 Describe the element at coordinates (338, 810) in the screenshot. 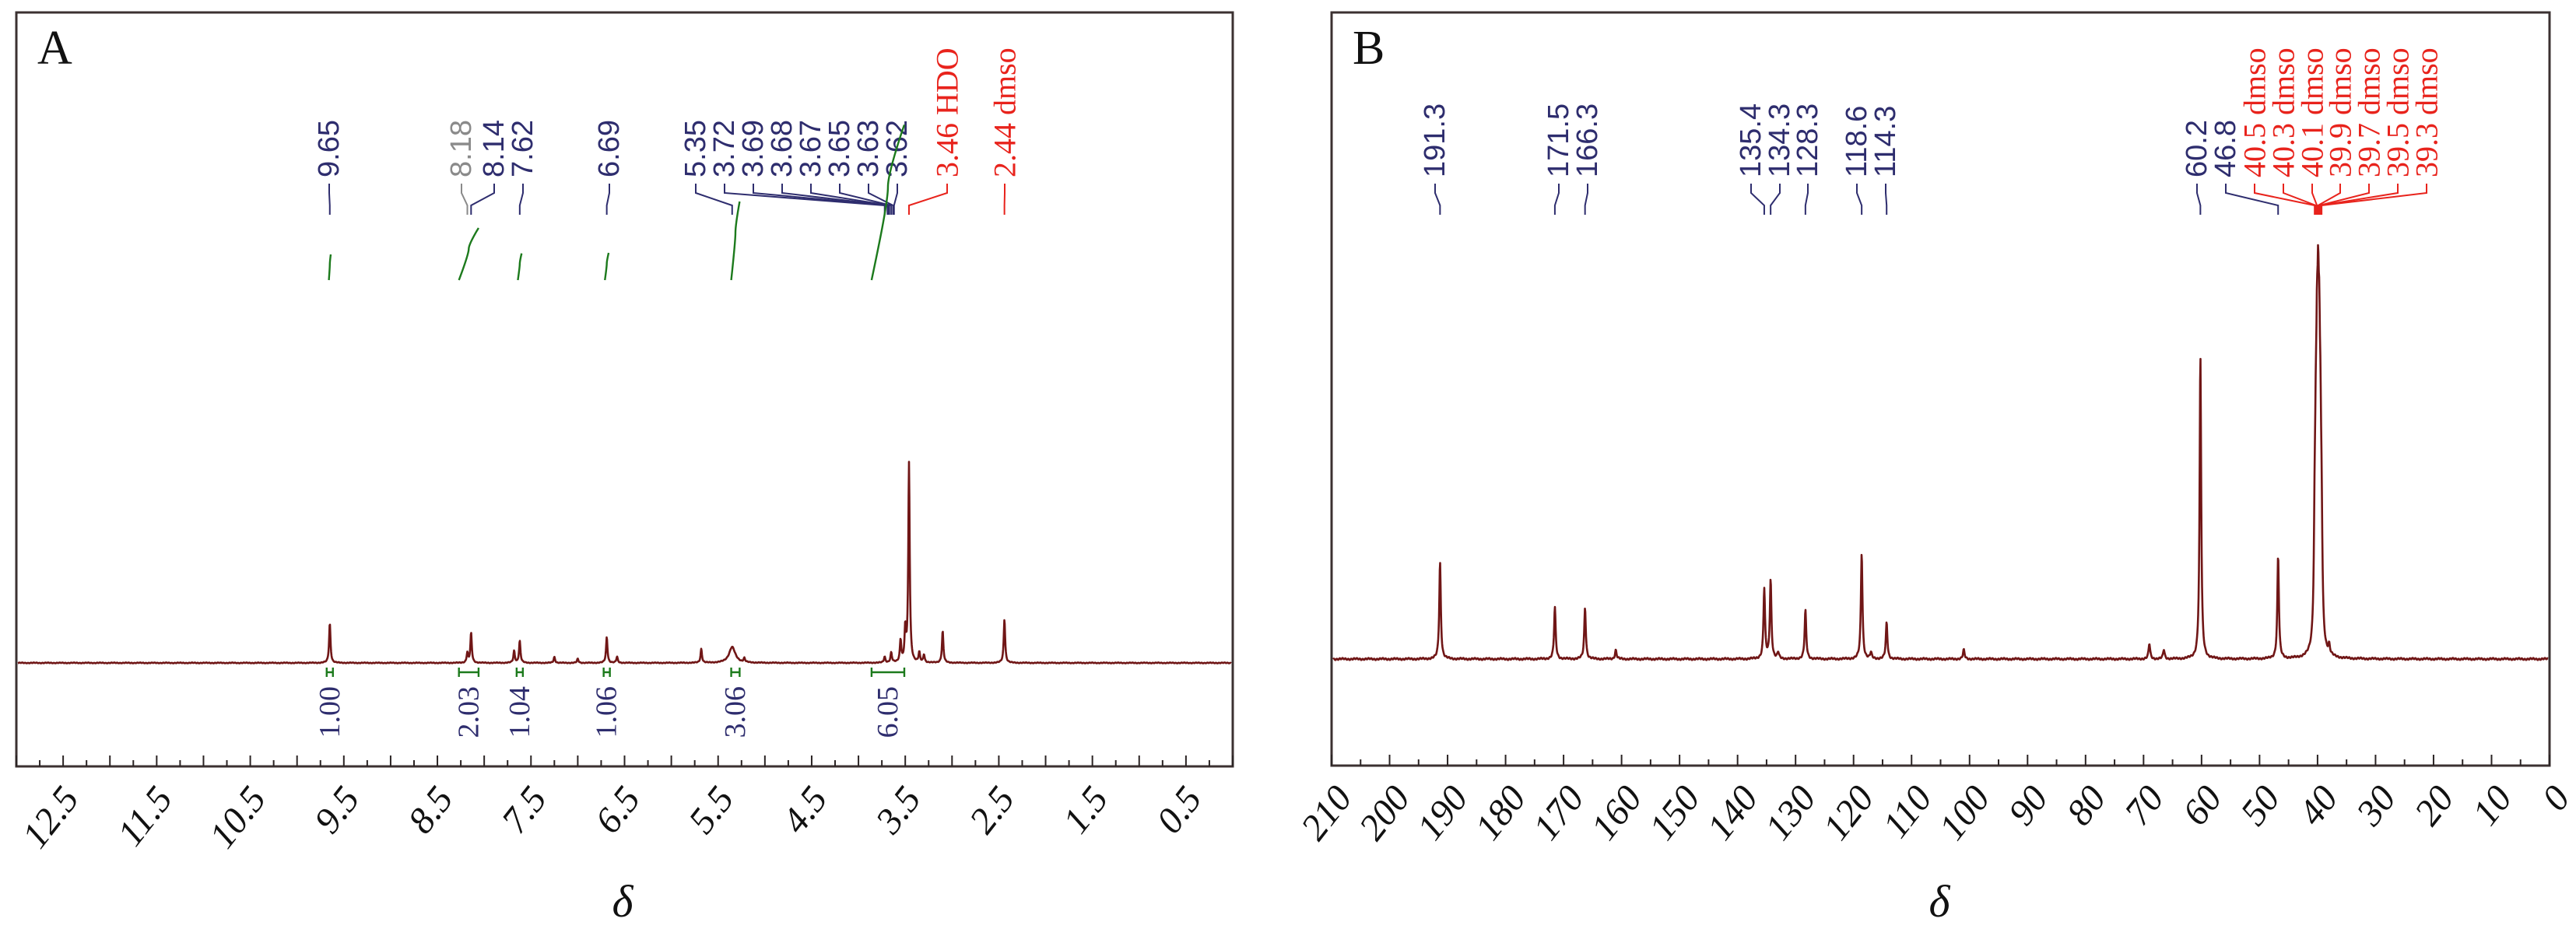

I see `tick-label: 9.5` at that location.